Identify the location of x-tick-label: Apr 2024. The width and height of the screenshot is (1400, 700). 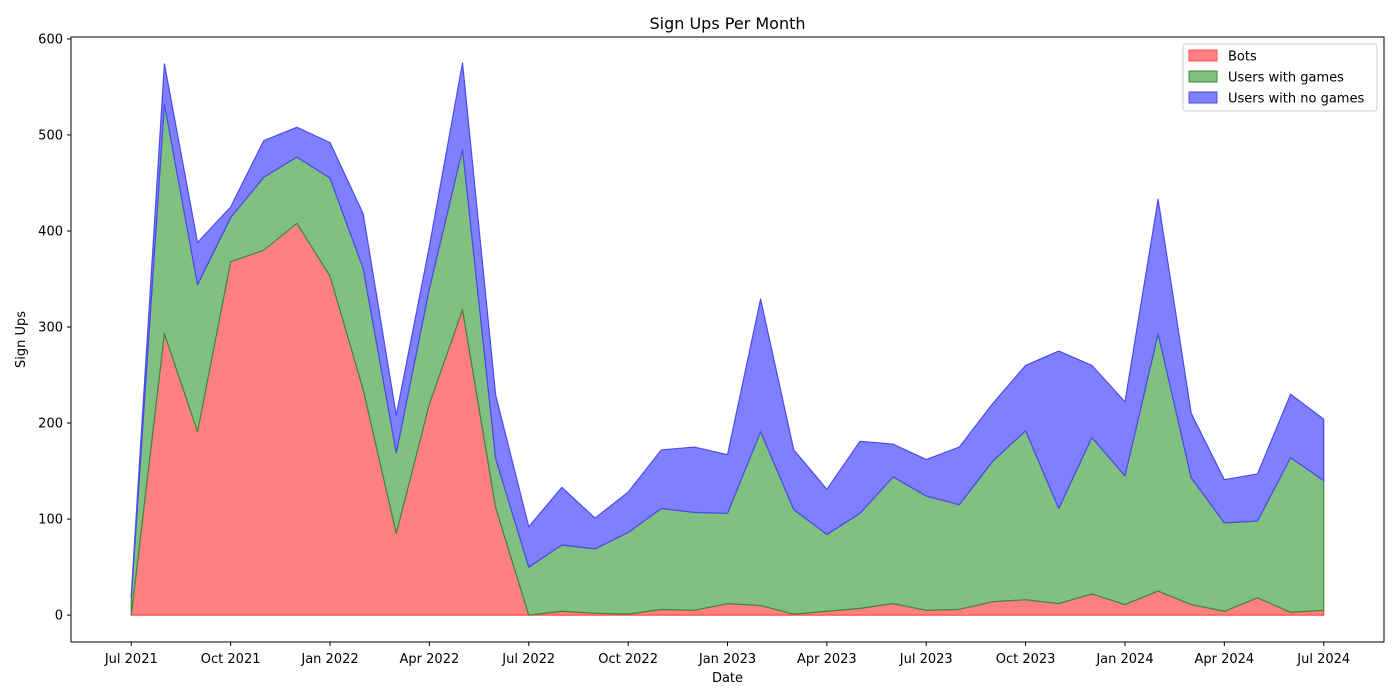
(1224, 659).